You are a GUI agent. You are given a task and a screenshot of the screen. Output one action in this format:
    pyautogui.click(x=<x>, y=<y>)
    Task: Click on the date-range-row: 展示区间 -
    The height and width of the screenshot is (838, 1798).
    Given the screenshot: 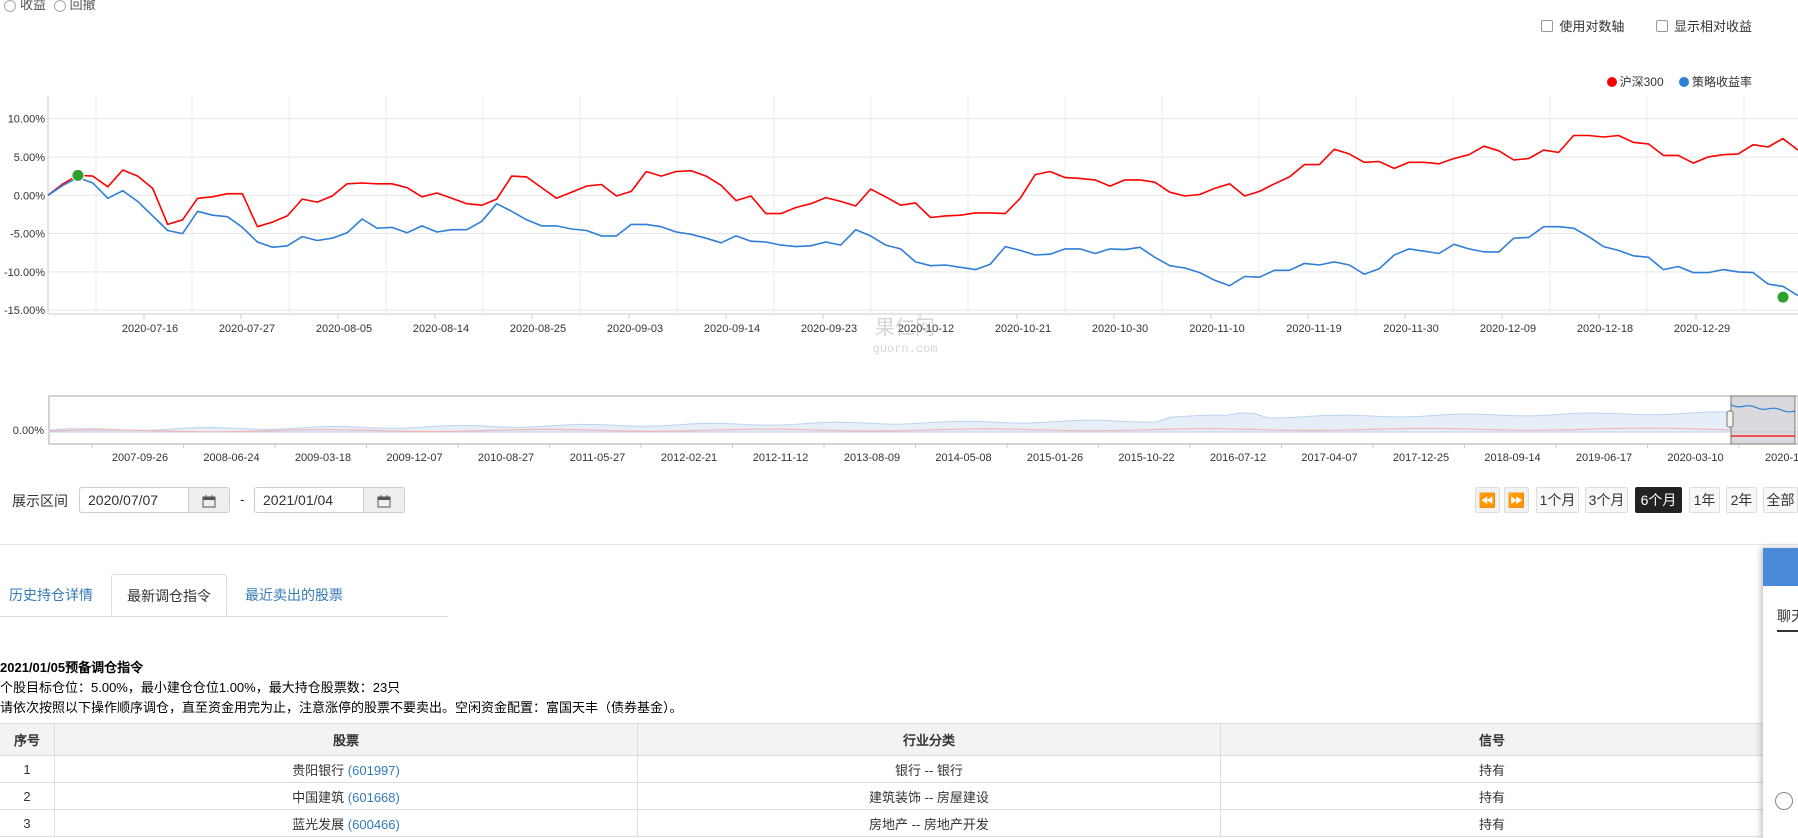 What is the action you would take?
    pyautogui.click(x=212, y=501)
    